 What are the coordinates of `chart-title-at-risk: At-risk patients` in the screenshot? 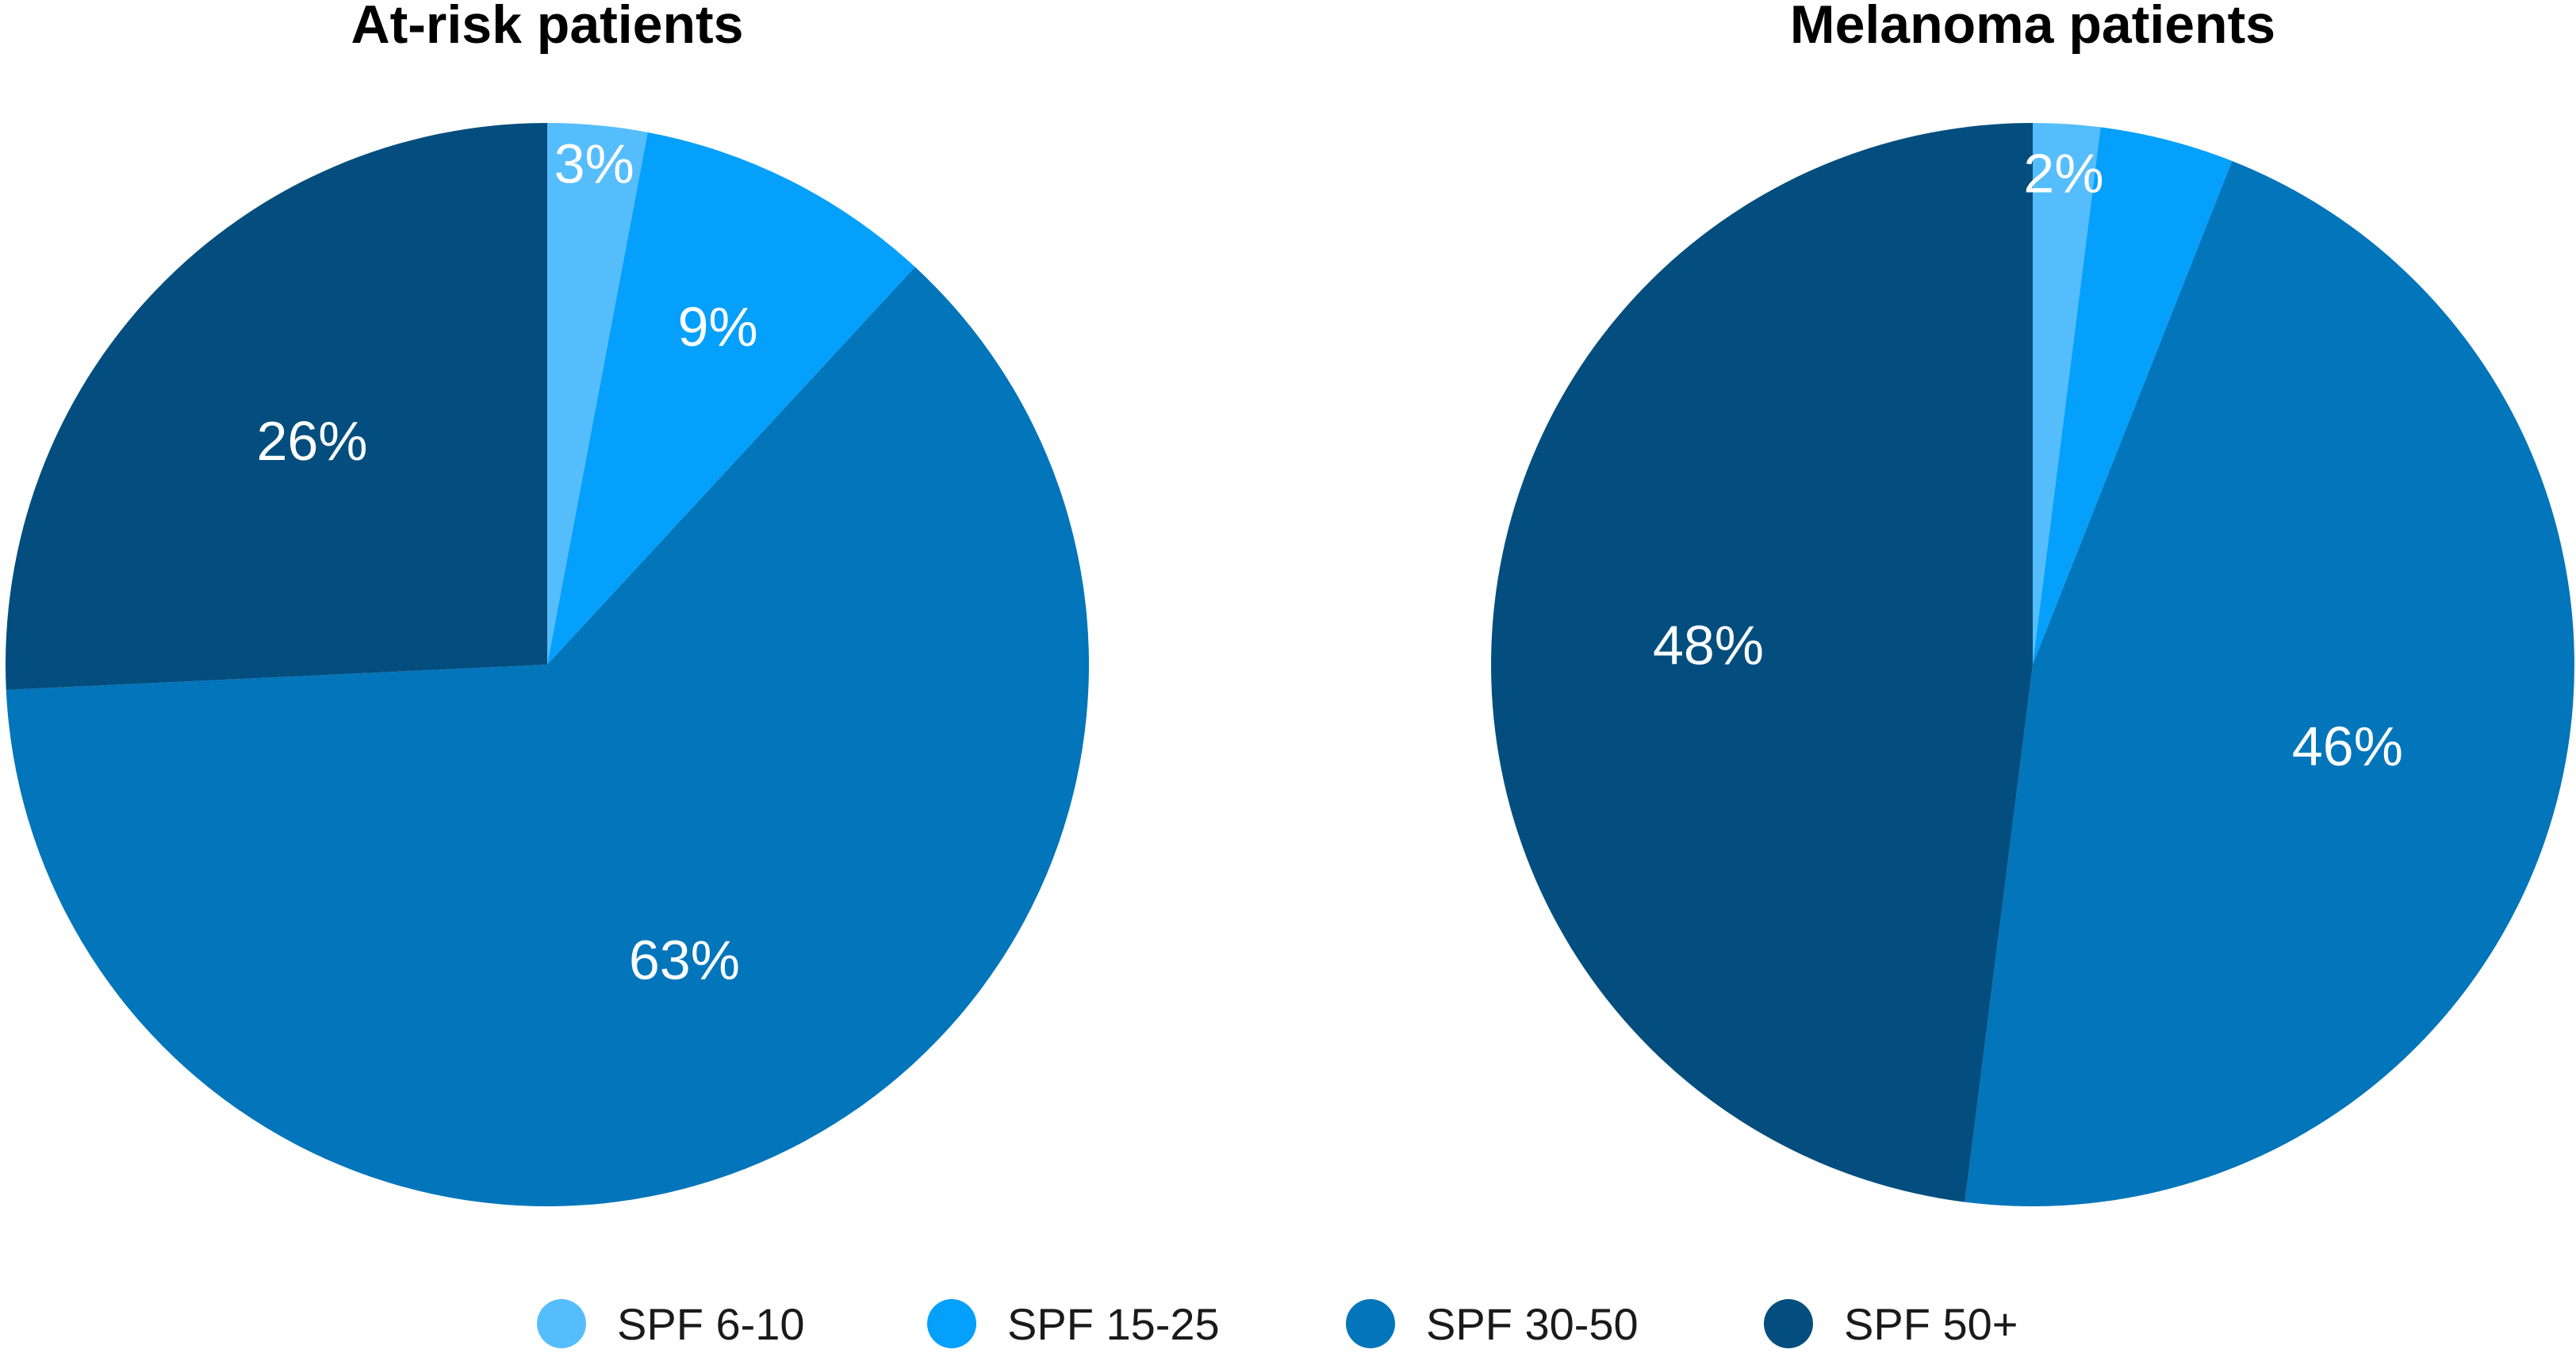 It's located at (547, 28).